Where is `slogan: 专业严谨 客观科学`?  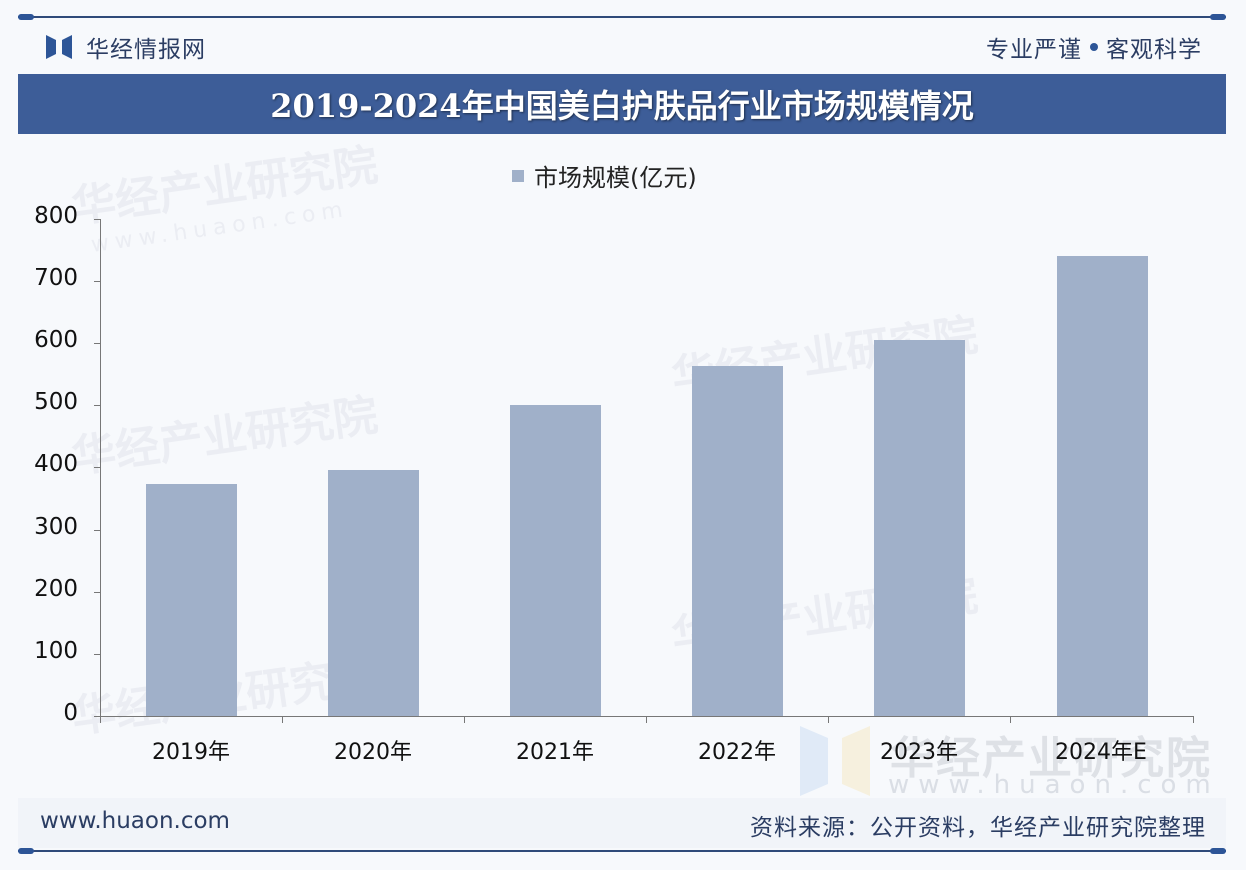 slogan: 专业严谨 客观科学 is located at coordinates (1094, 47).